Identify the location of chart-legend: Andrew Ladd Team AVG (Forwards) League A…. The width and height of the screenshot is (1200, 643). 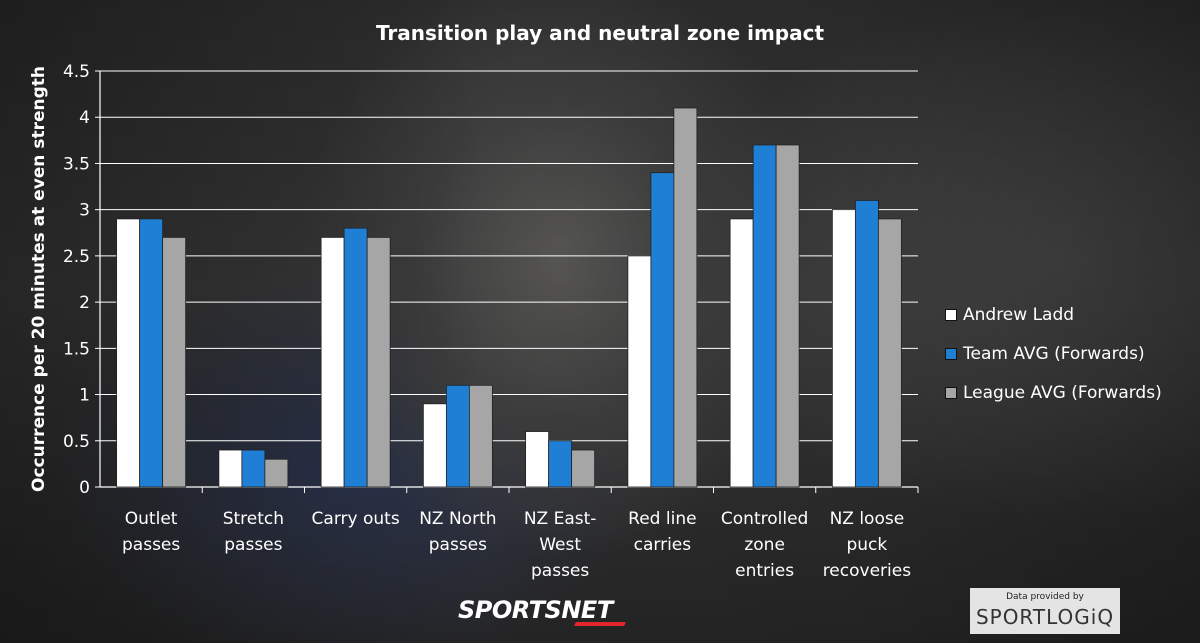
(1053, 353).